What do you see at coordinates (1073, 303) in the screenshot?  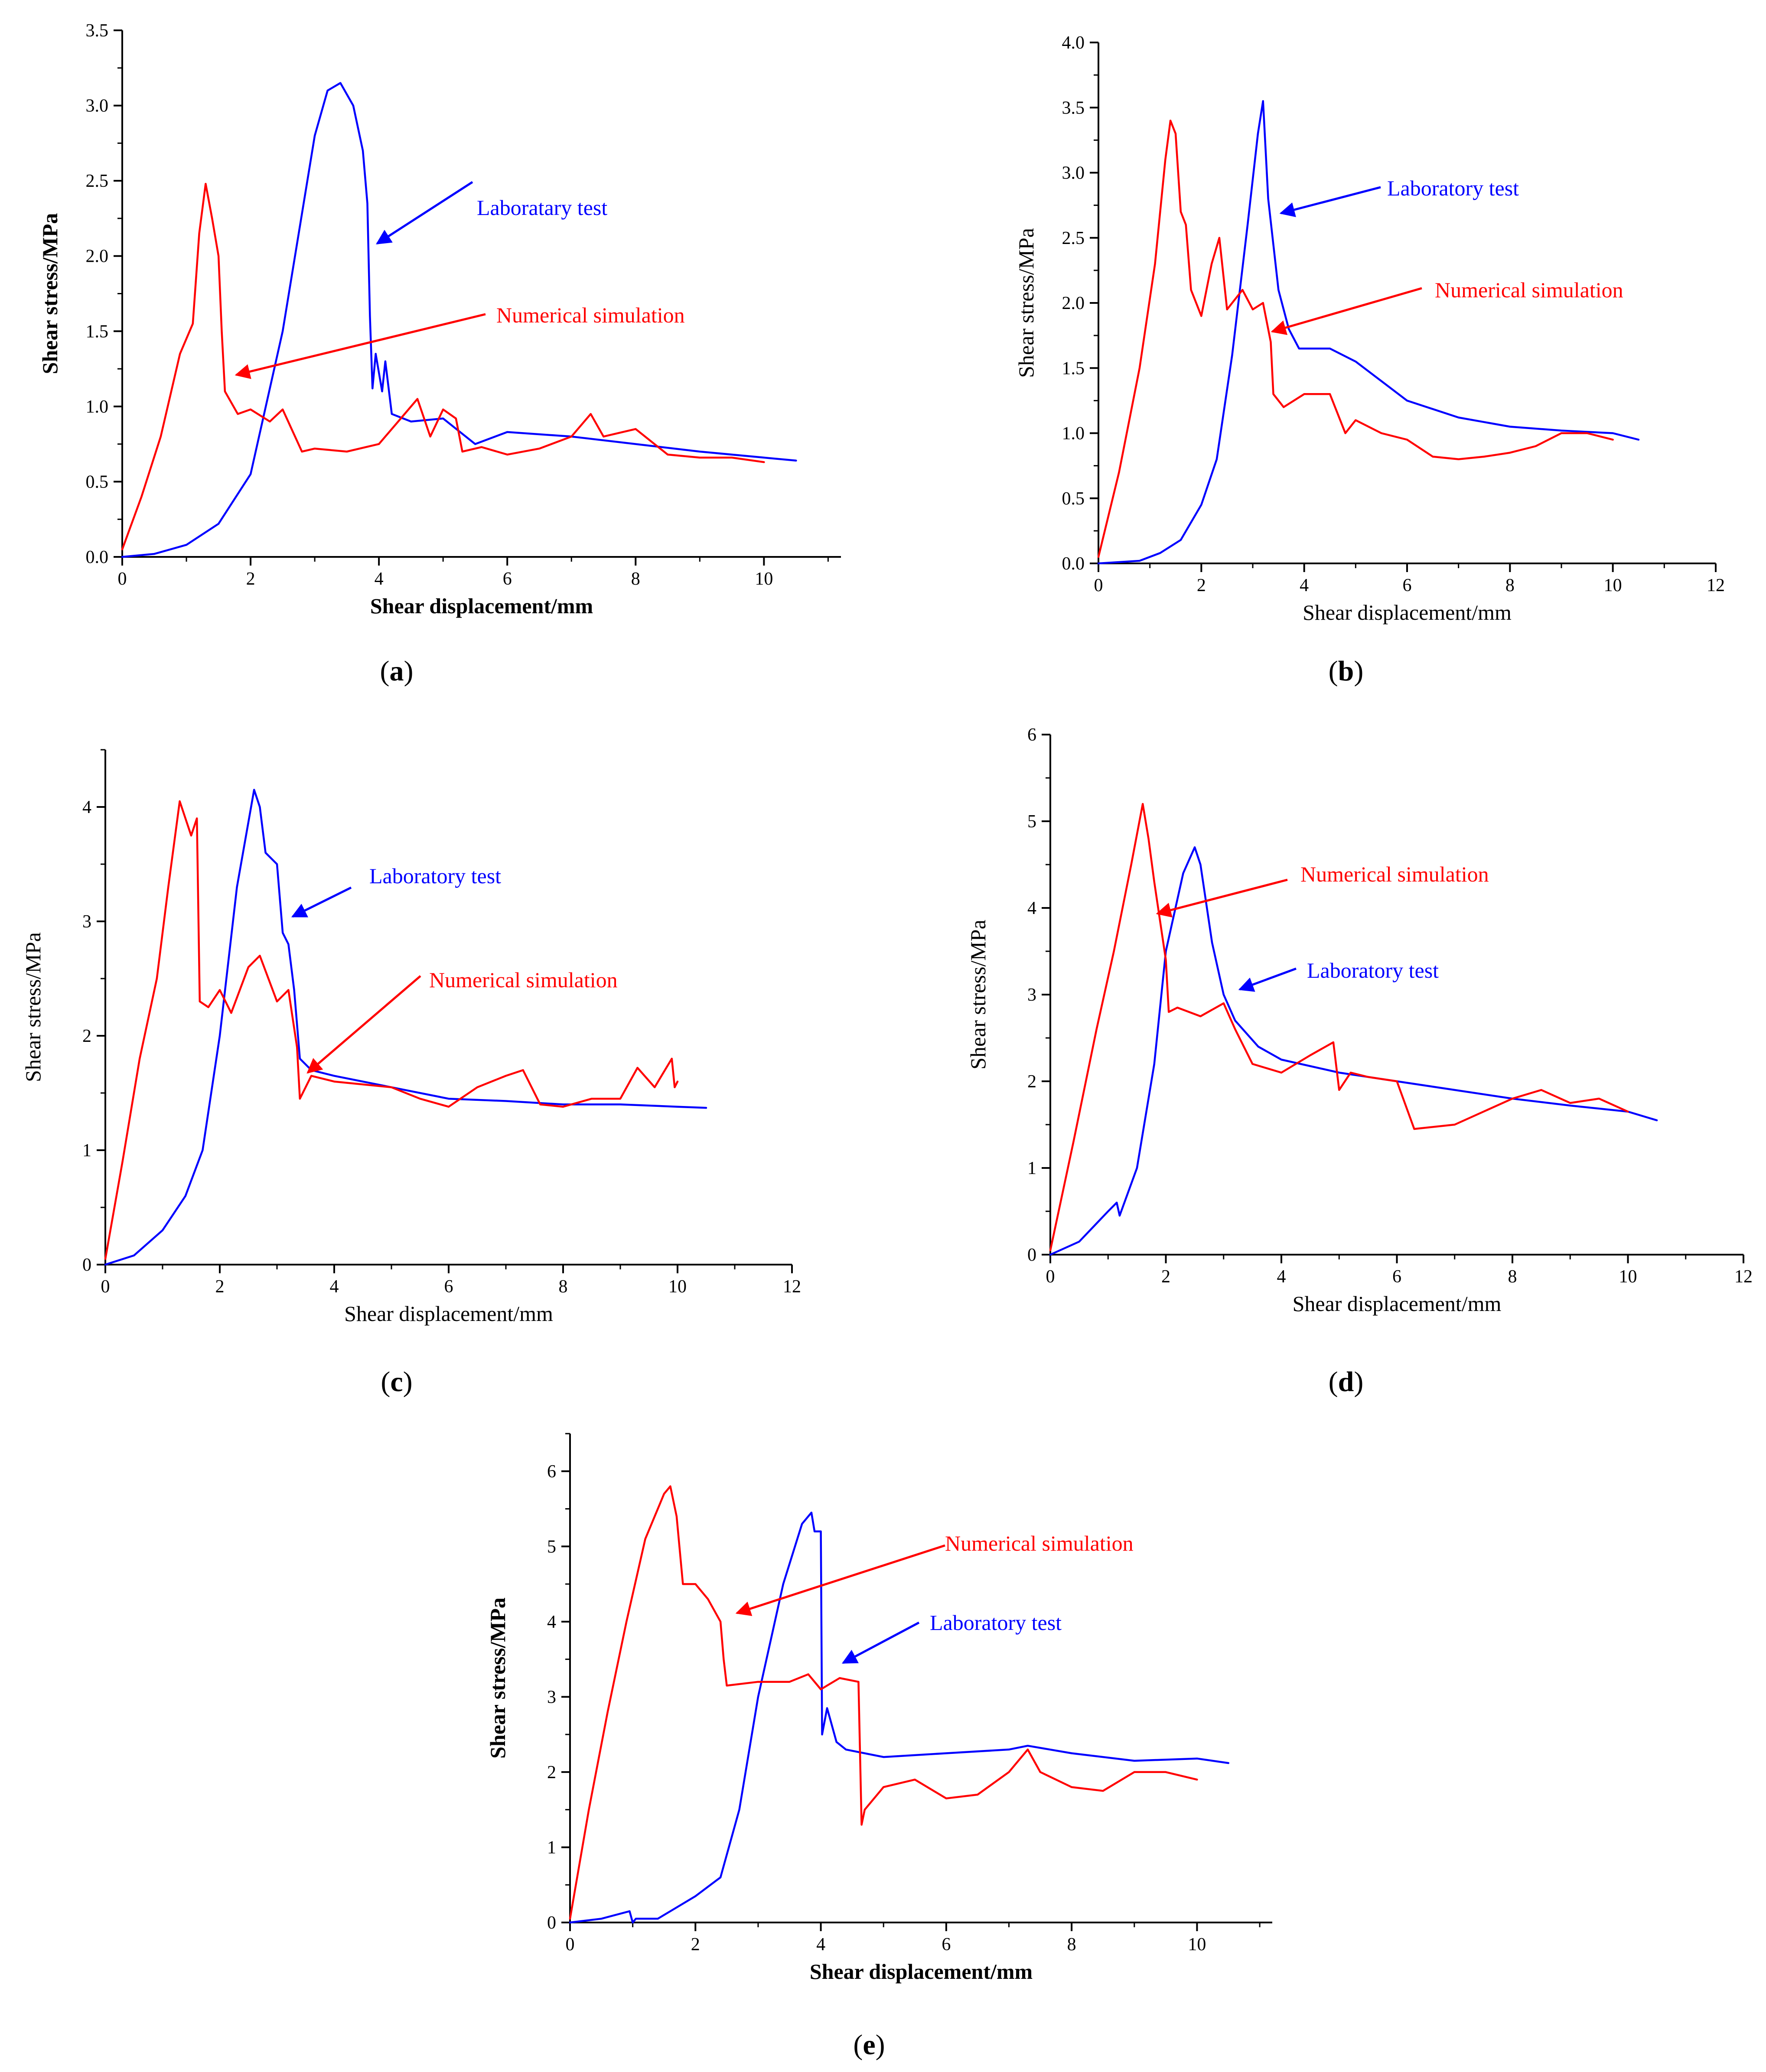 I see `y-tick-label: 2.0` at bounding box center [1073, 303].